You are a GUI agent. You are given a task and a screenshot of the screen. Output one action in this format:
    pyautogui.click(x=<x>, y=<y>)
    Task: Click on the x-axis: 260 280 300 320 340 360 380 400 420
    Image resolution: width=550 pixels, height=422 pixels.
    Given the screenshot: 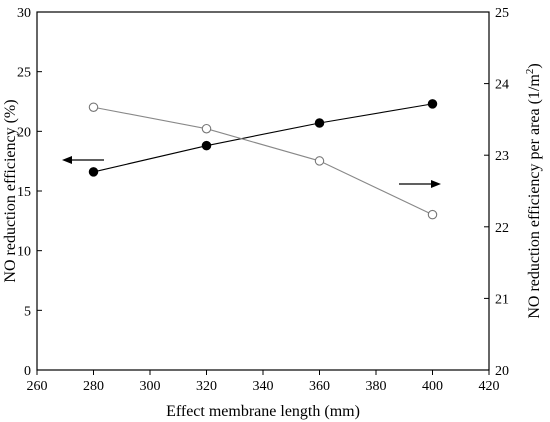 What is the action you would take?
    pyautogui.click(x=263, y=382)
    